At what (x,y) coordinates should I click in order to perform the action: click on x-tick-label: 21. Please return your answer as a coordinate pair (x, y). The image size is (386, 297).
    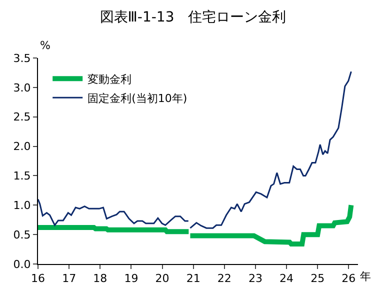
    Looking at the image, I should click on (193, 279).